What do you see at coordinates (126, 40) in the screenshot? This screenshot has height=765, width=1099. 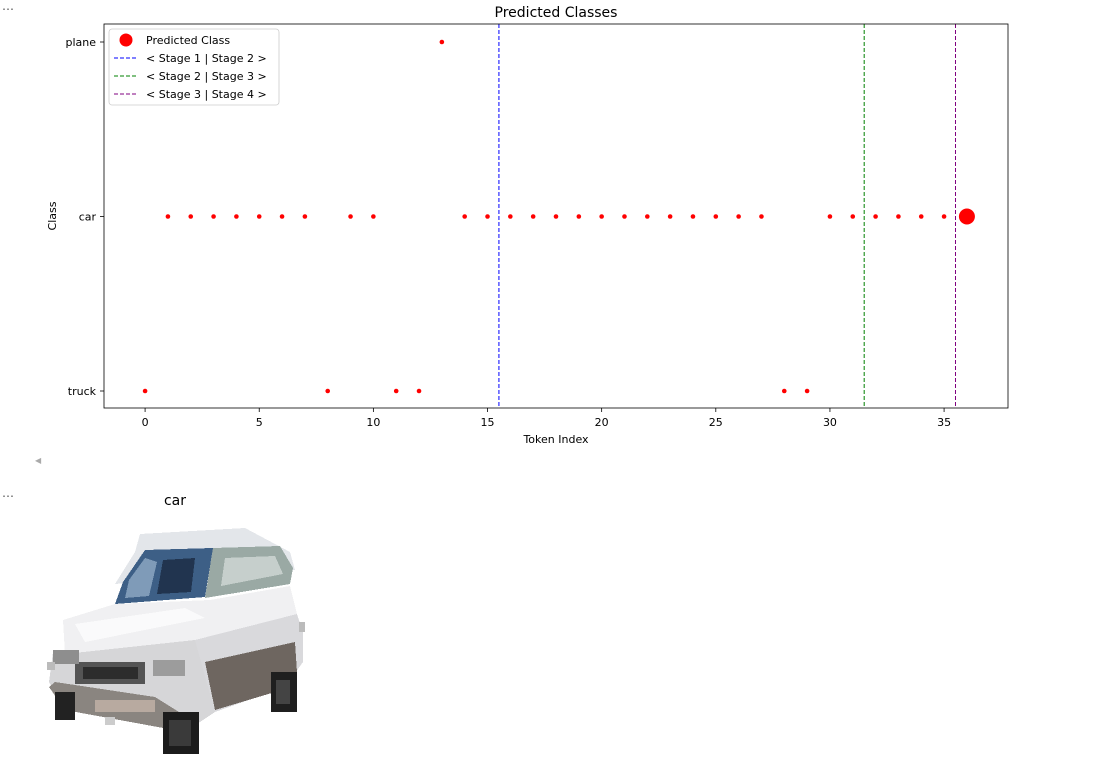 I see `legend-marker` at bounding box center [126, 40].